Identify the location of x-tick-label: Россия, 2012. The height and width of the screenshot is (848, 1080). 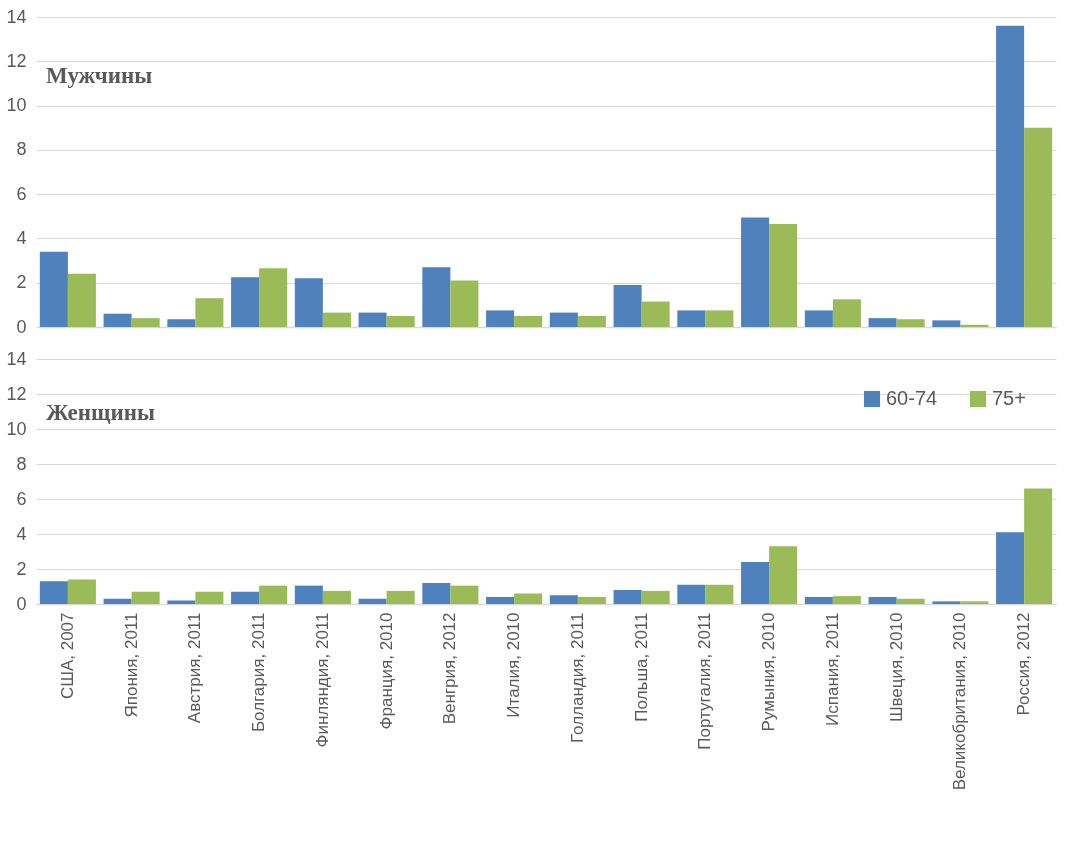
(1024, 664).